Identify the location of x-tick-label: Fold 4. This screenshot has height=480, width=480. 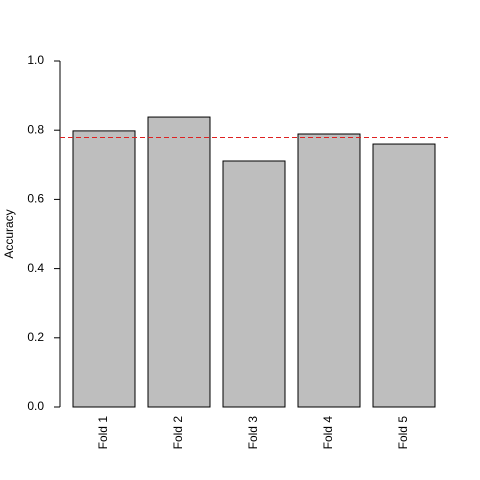
(328, 433).